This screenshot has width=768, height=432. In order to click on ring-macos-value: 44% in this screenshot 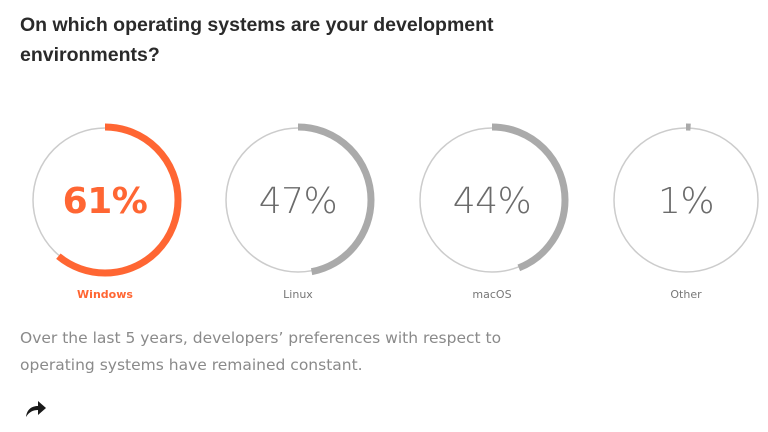, I will do `click(492, 201)`.